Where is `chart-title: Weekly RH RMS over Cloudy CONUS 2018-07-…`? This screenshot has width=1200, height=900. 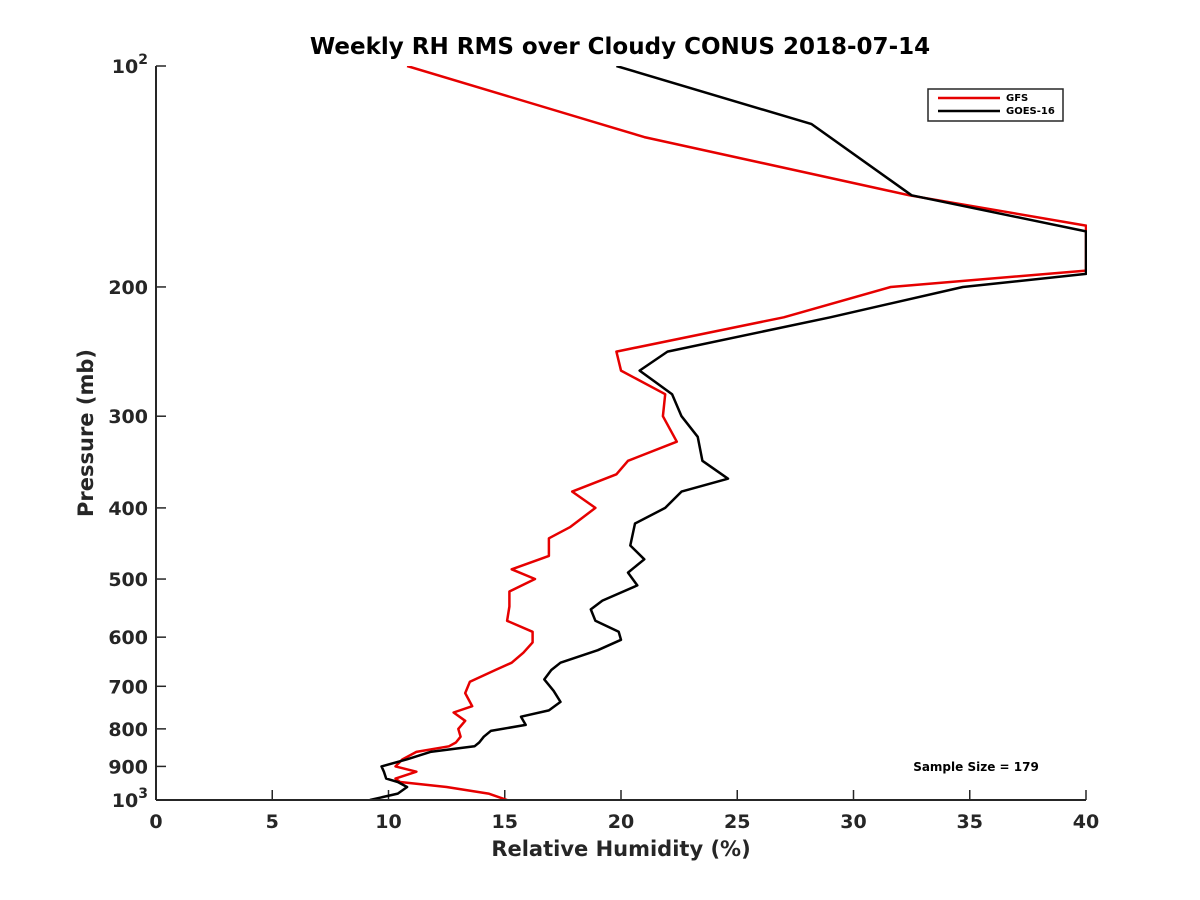 chart-title: Weekly RH RMS over Cloudy CONUS 2018-07-… is located at coordinates (620, 47).